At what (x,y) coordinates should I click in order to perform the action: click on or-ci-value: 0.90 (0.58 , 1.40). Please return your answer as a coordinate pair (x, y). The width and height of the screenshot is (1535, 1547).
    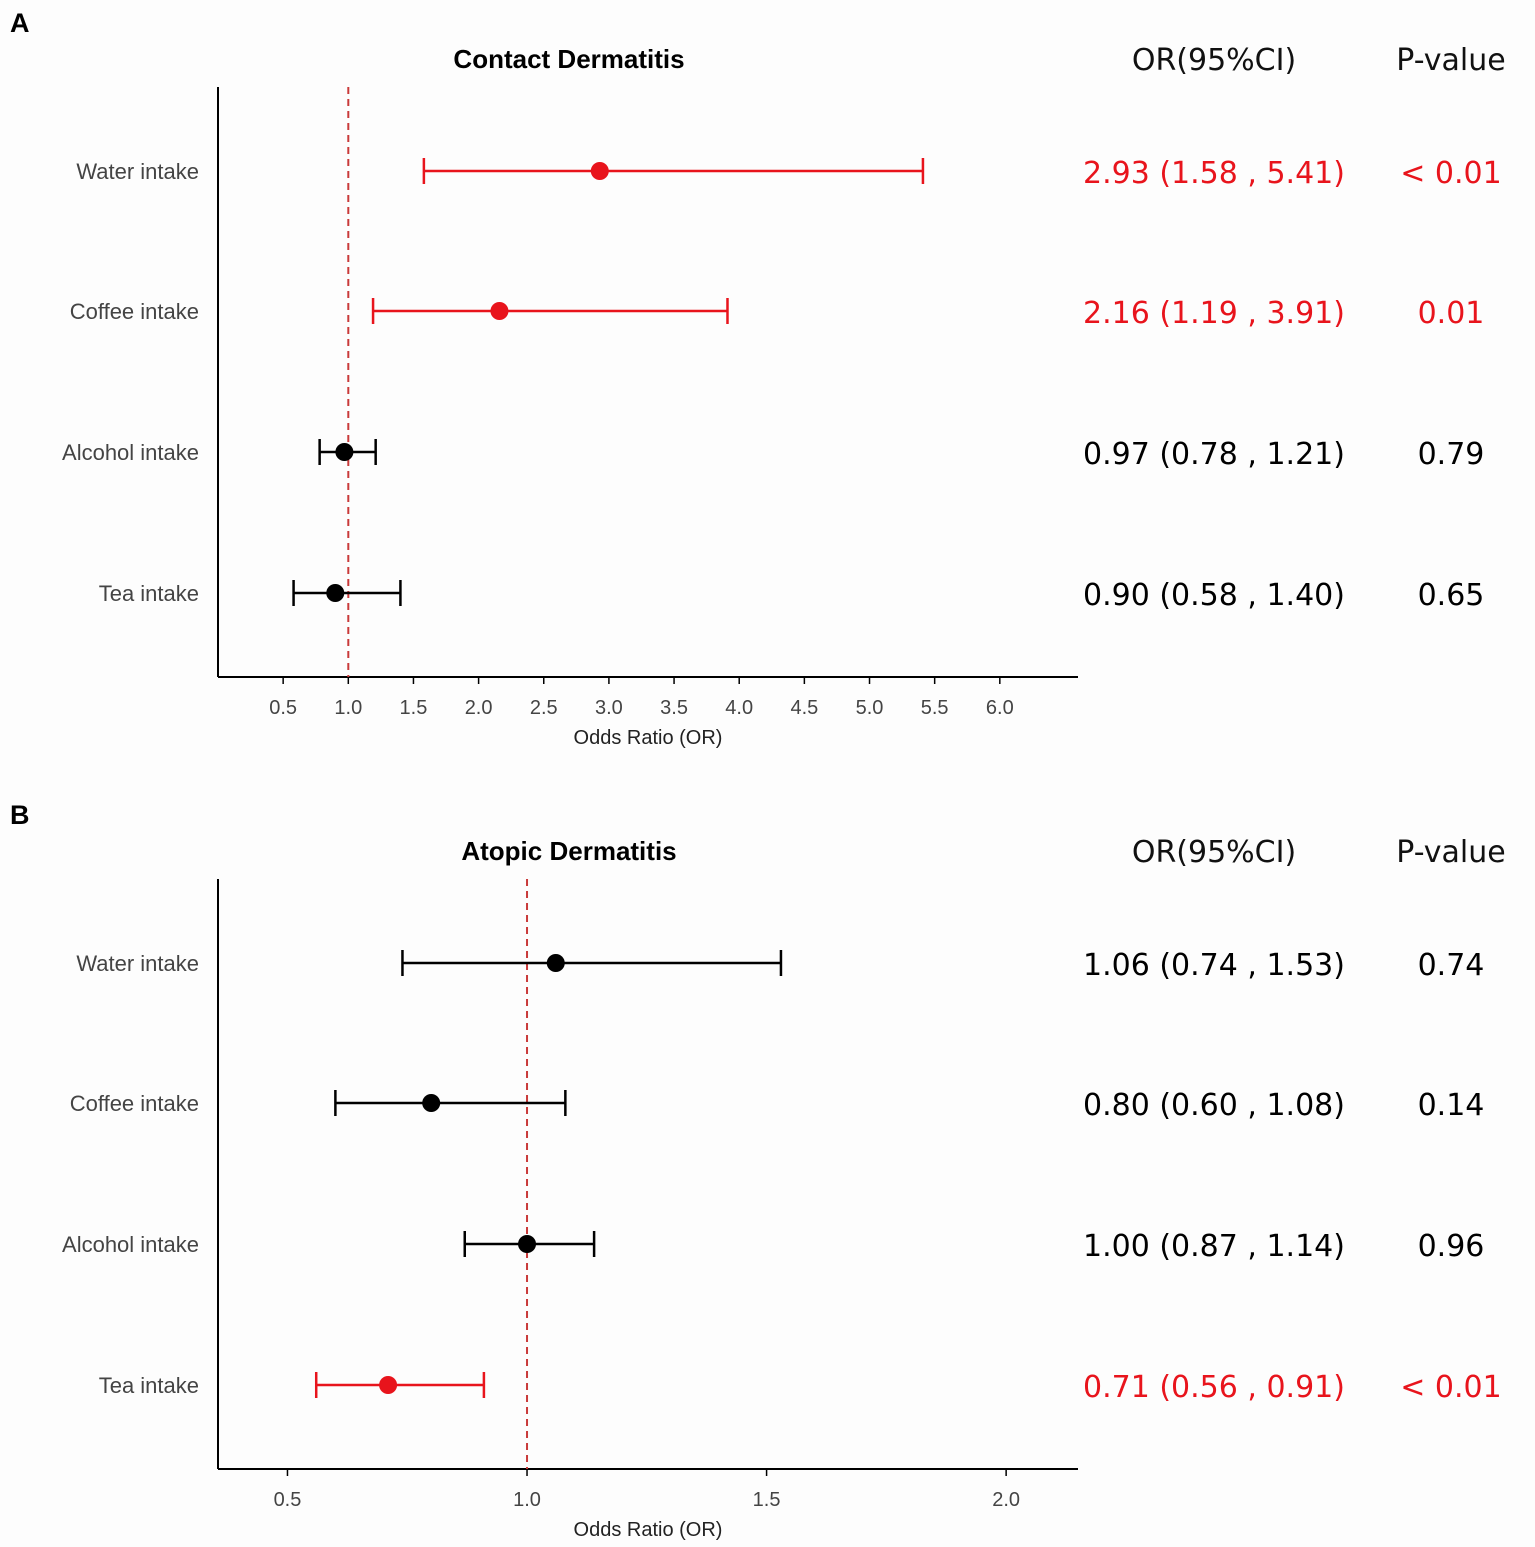
    Looking at the image, I should click on (1214, 595).